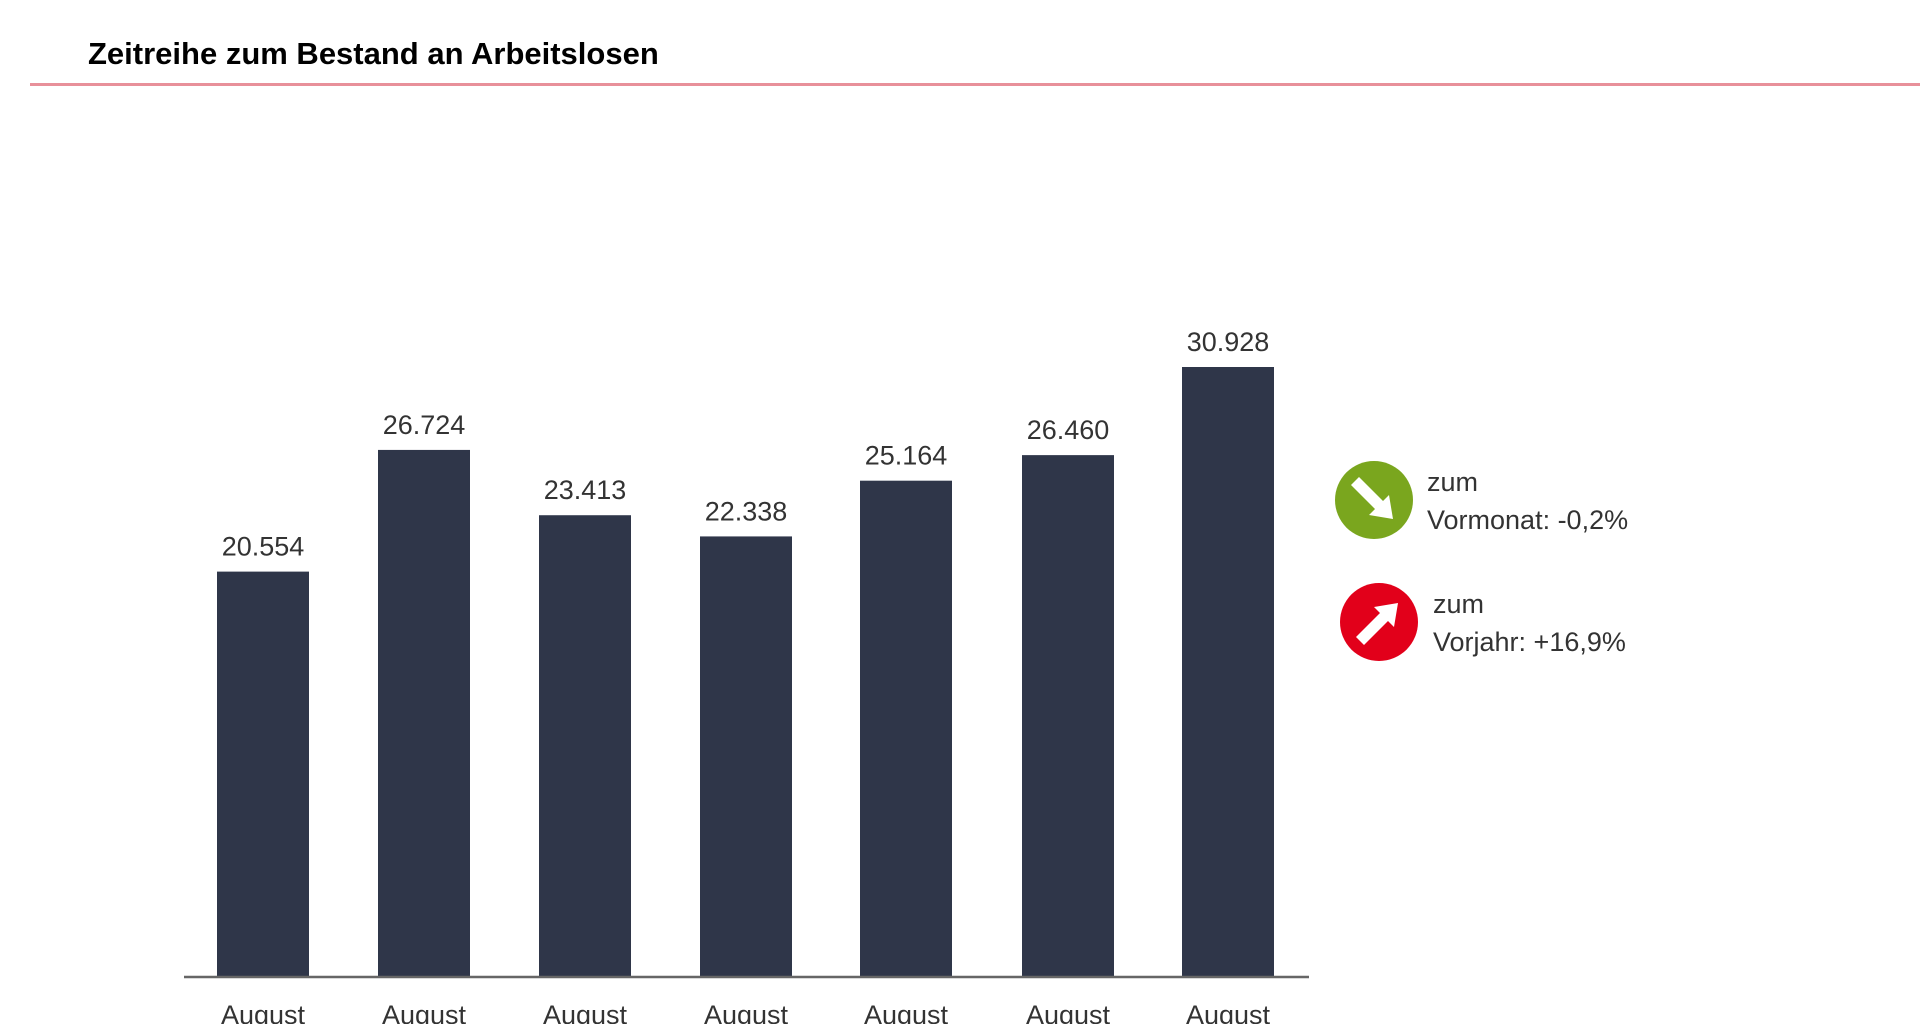 This screenshot has height=1024, width=1920. Describe the element at coordinates (1374, 500) in the screenshot. I see `trend-down-icon` at that location.